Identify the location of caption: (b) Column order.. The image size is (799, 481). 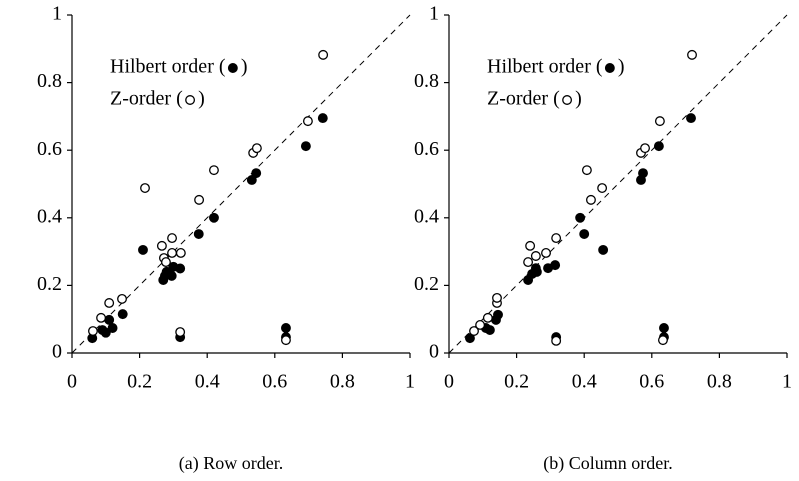
(607, 463).